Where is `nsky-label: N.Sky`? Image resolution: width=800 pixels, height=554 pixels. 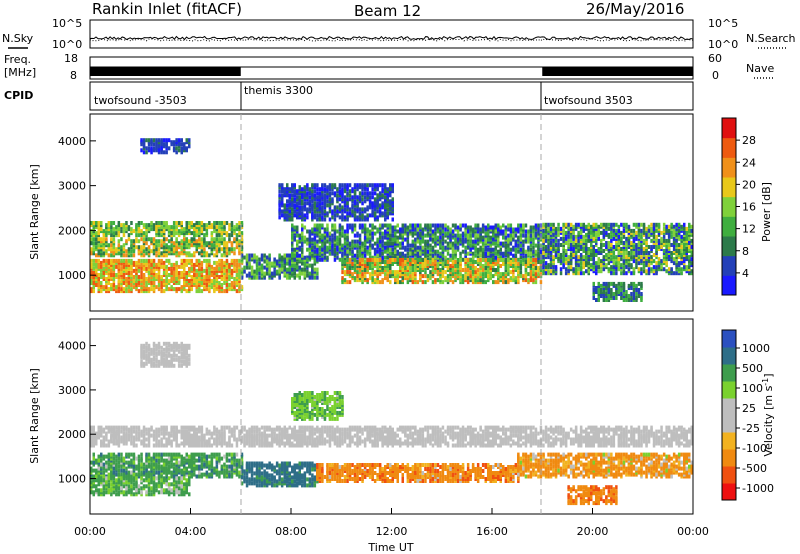 nsky-label: N.Sky is located at coordinates (18, 38).